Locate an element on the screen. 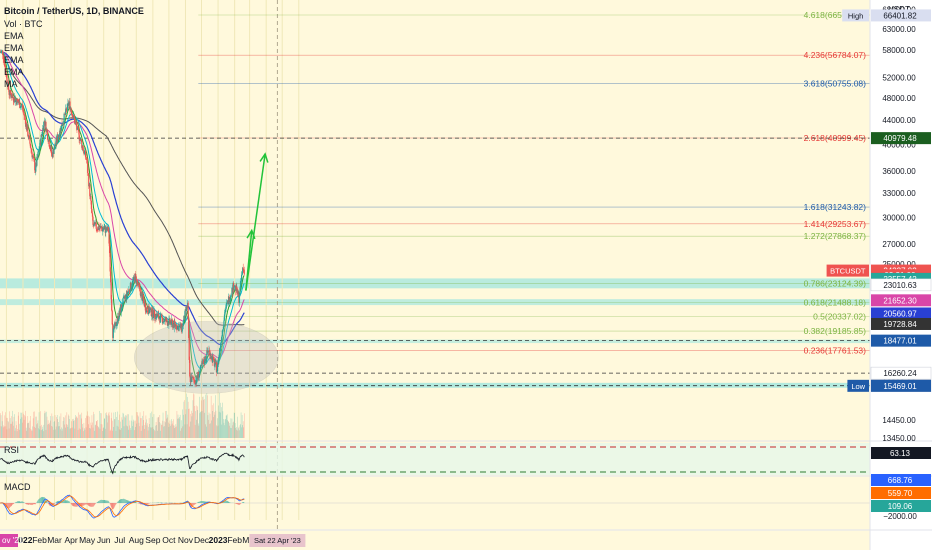 The height and width of the screenshot is (555, 932). time-axis-tick: Oct is located at coordinates (169, 540).